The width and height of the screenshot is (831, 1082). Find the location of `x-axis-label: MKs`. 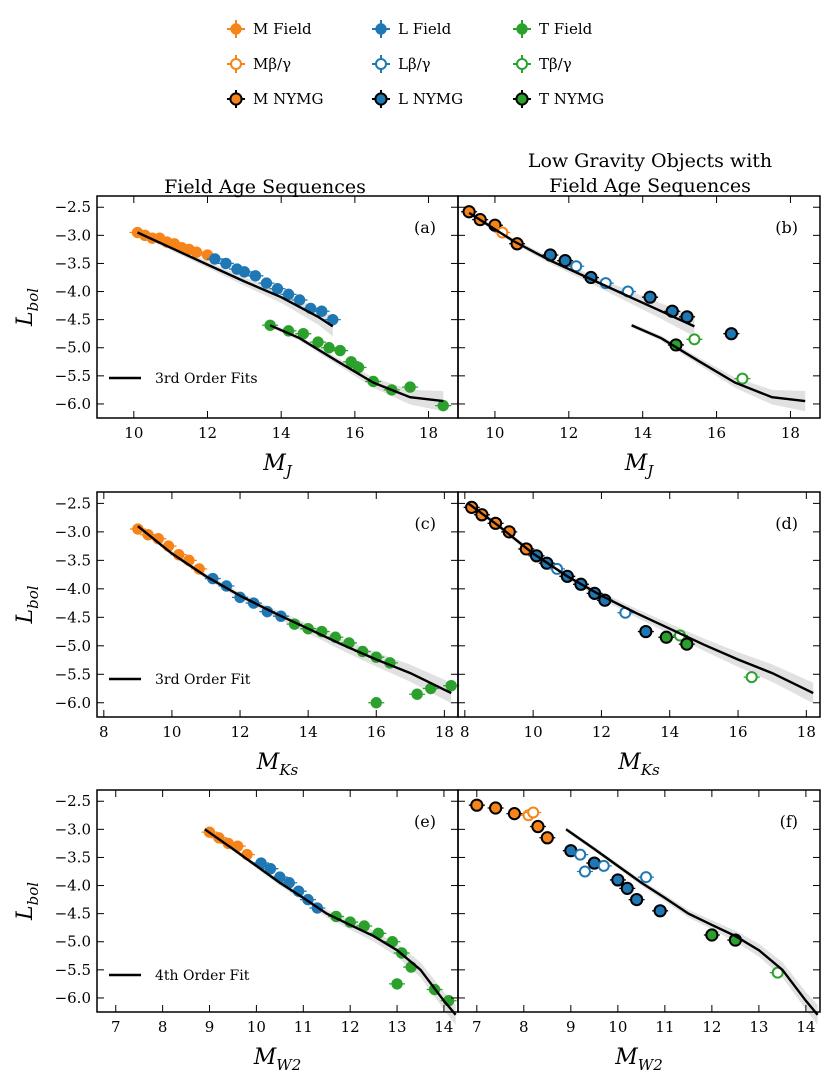

x-axis-label: MKs is located at coordinates (277, 764).